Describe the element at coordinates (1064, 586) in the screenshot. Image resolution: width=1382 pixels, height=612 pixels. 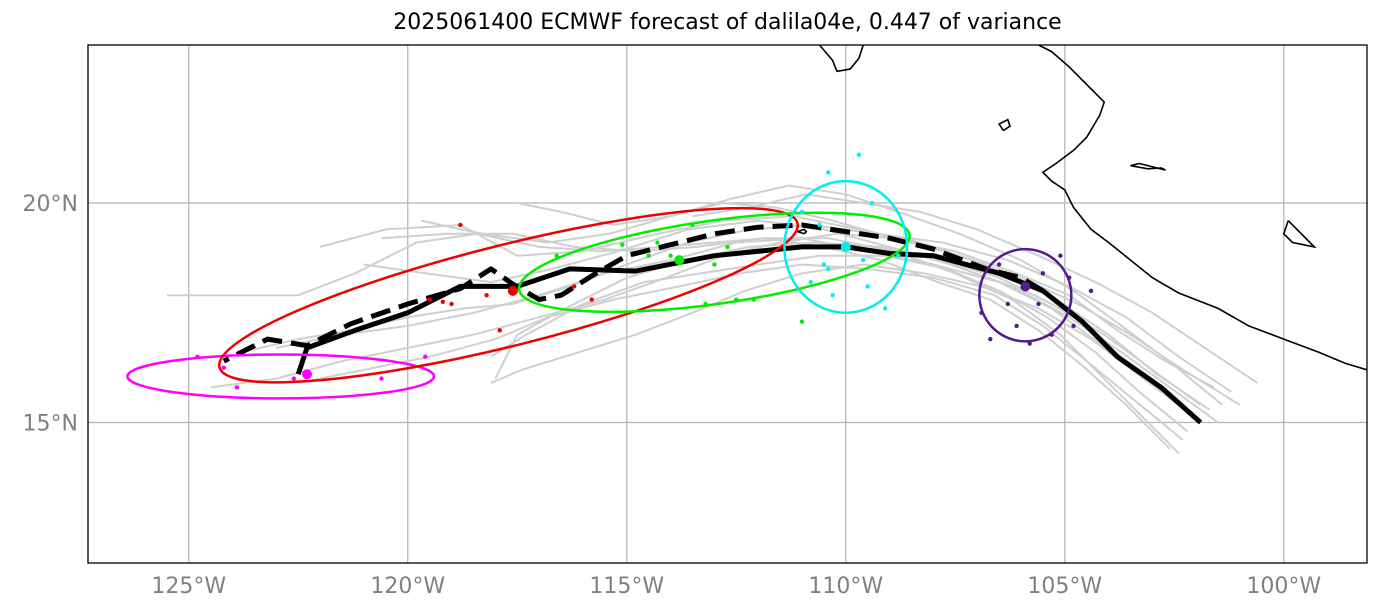
I see `lon-tick-label: 105°W` at that location.